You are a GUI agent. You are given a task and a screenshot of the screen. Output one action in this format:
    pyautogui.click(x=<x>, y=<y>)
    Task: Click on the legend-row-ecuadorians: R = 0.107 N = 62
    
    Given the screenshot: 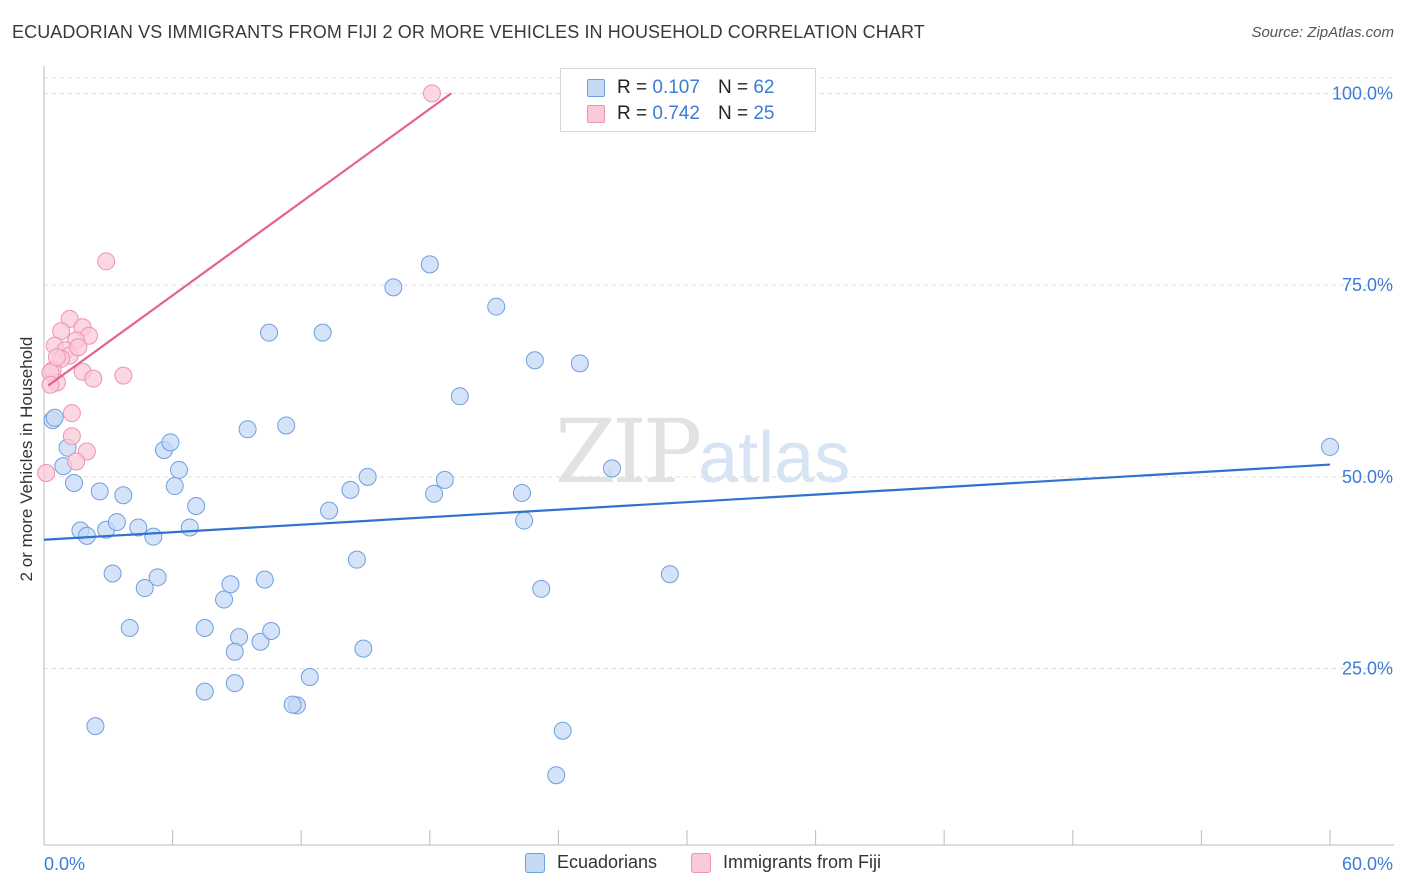 What is the action you would take?
    pyautogui.click(x=689, y=88)
    